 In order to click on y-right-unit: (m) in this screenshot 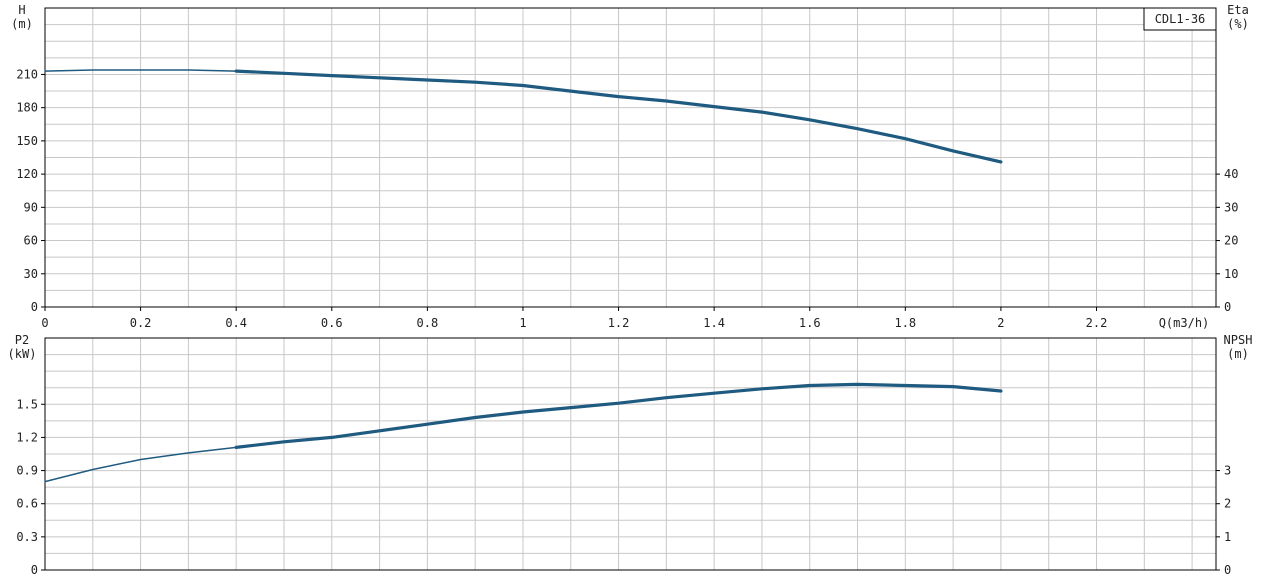, I will do `click(1238, 354)`.